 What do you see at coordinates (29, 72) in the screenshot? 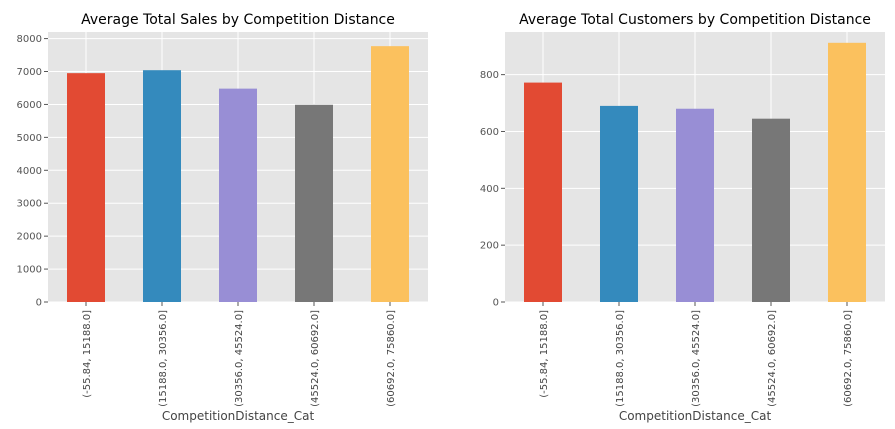
I see `y-tick-label: 7000` at bounding box center [29, 72].